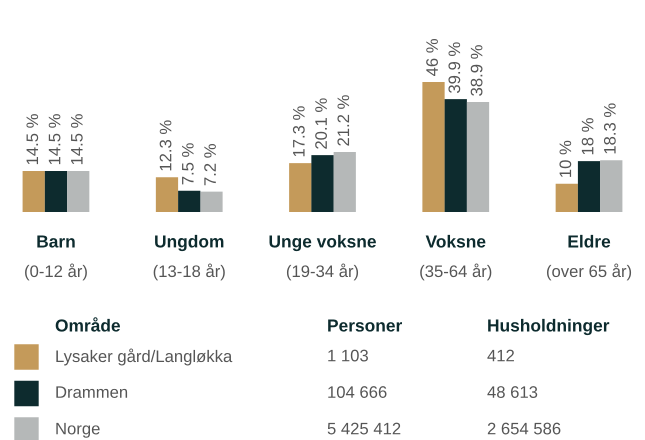  What do you see at coordinates (512, 392) in the screenshot?
I see `text: 48 613` at bounding box center [512, 392].